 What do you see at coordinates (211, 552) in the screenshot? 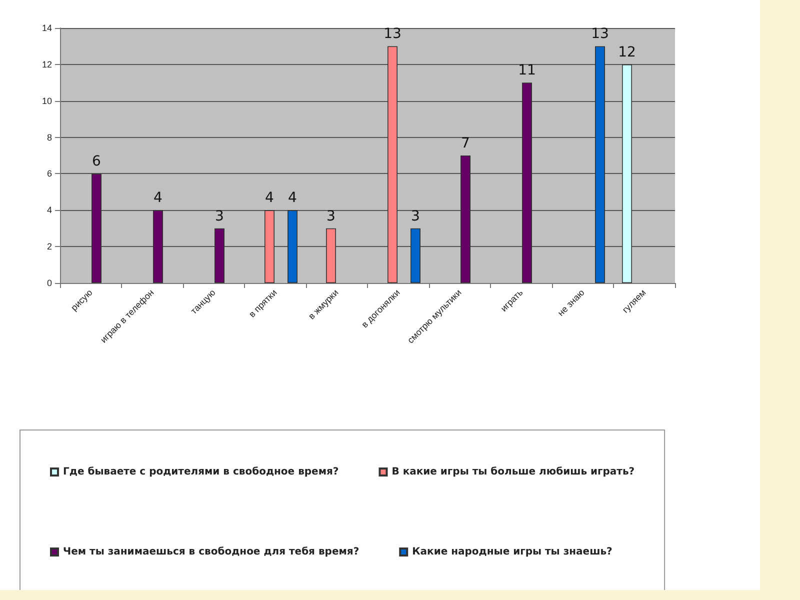
I see `legend-label: Чем ты занимаешься в свободное для тебя время?` at bounding box center [211, 552].